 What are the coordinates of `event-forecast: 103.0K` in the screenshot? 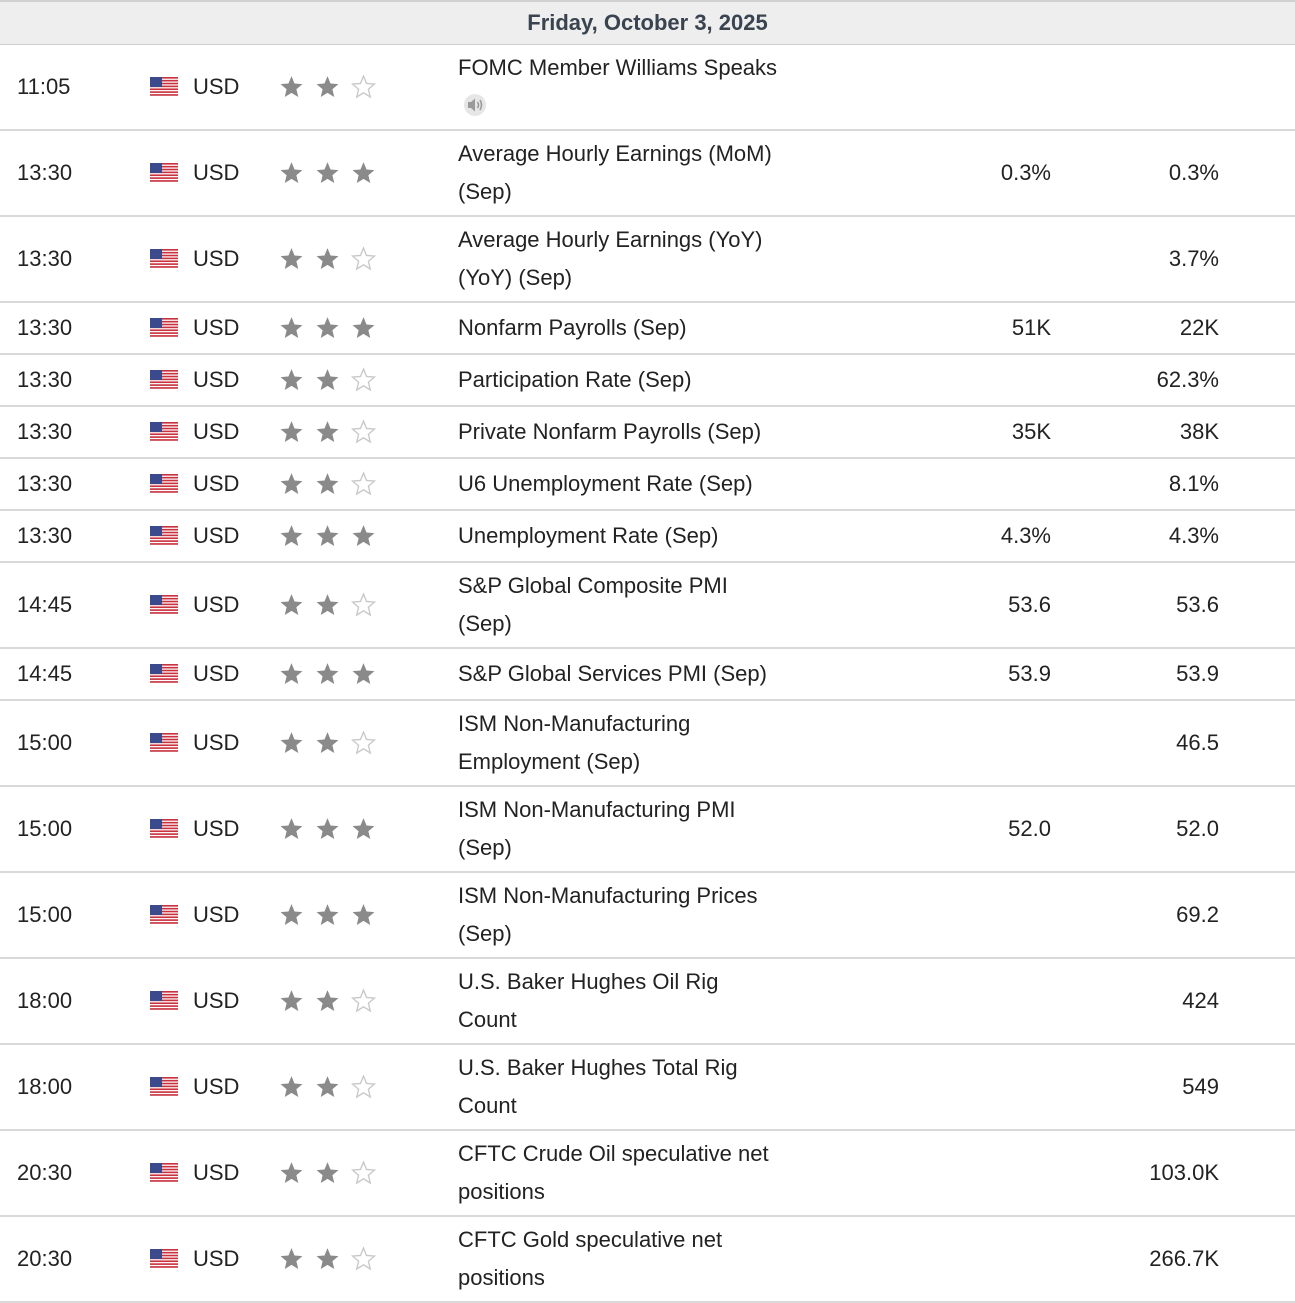 It's located at (1184, 1172).